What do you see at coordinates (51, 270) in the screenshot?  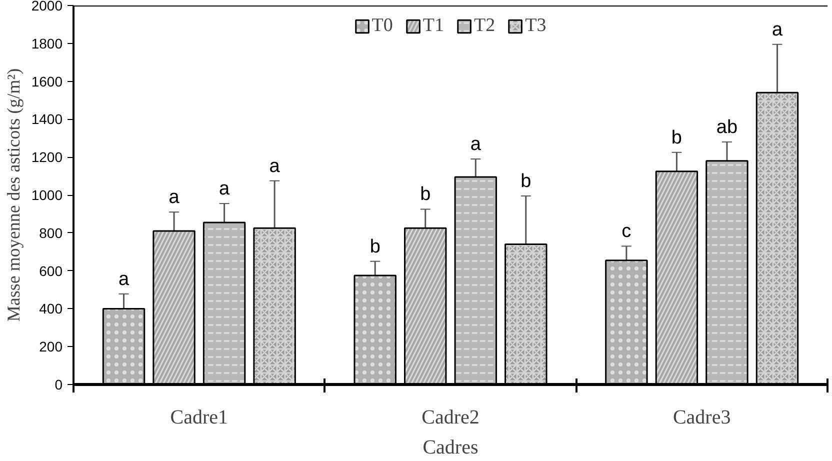 I see `y-tick-label: 600` at bounding box center [51, 270].